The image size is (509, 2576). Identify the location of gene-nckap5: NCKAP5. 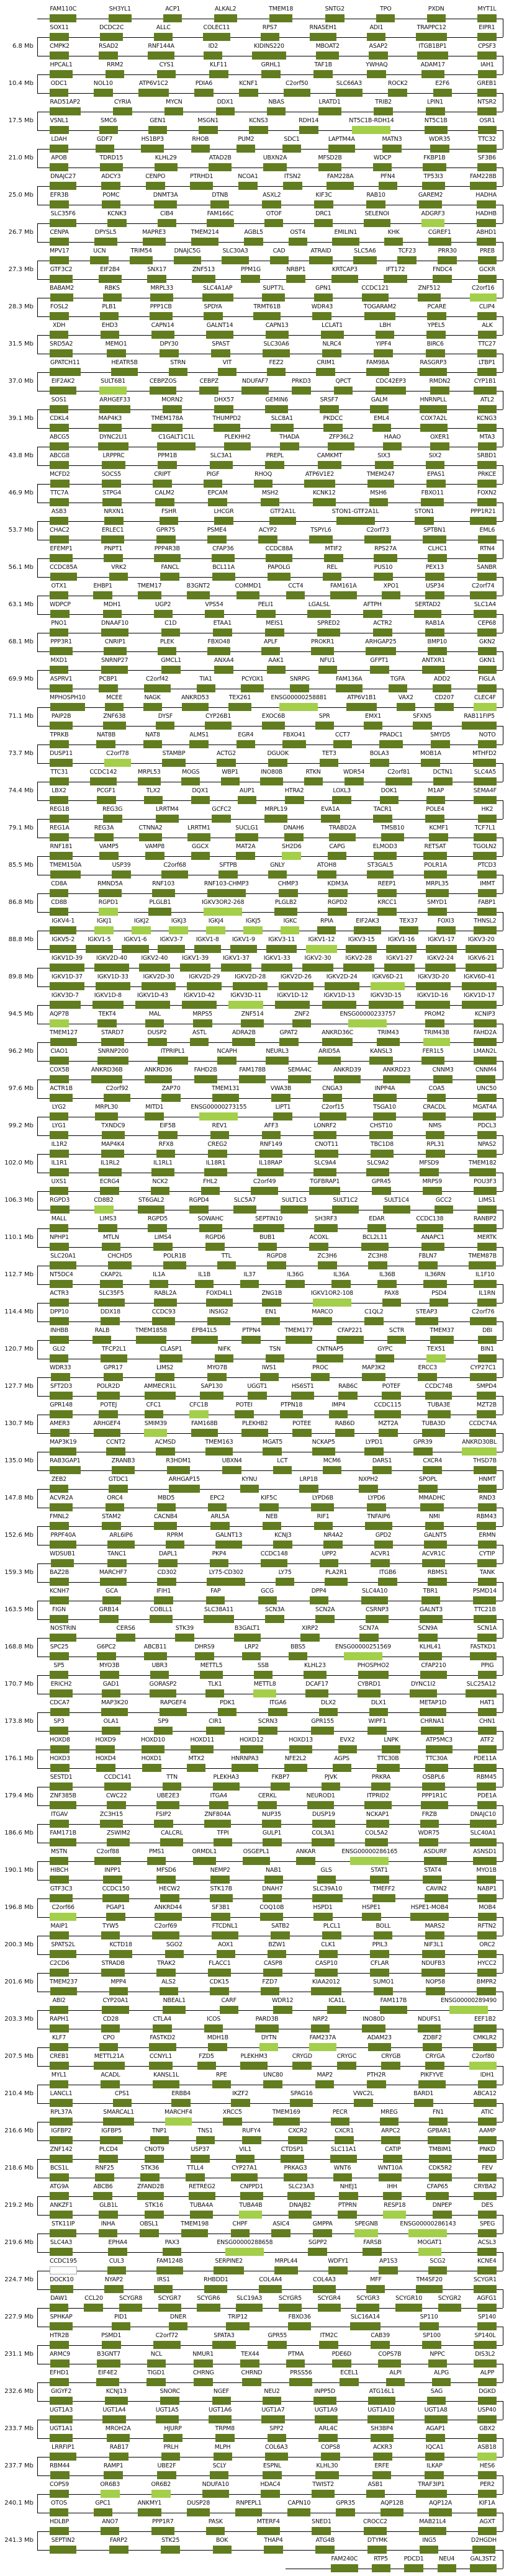
(323, 1447).